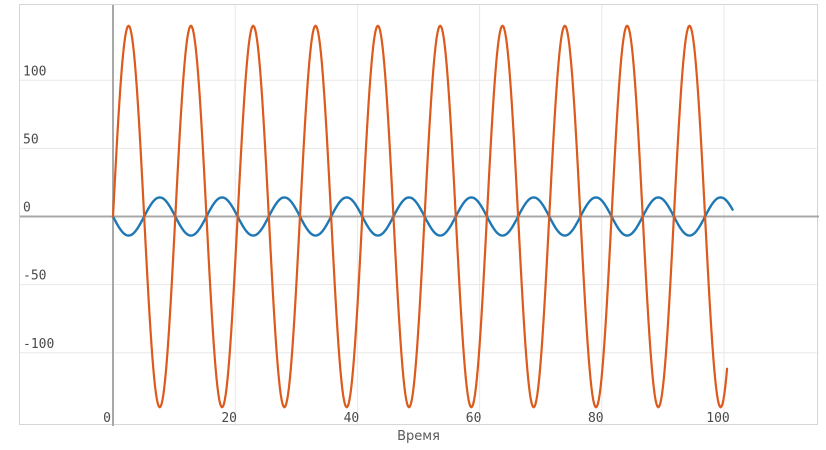 This screenshot has height=450, width=826. What do you see at coordinates (107, 418) in the screenshot?
I see `x-tick-label: 0` at bounding box center [107, 418].